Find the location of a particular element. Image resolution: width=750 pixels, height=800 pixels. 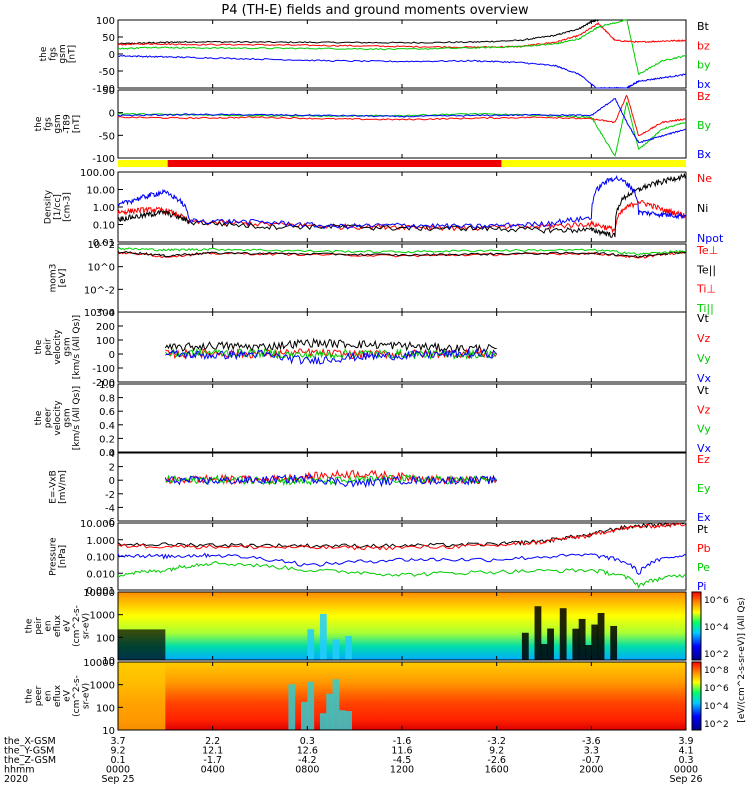

colorbar-label: 10^8 is located at coordinates (716, 671).